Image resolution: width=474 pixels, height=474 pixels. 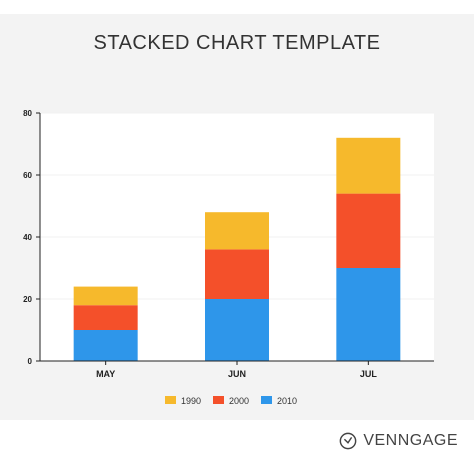 What do you see at coordinates (369, 374) in the screenshot?
I see `x-category-label: JUL` at bounding box center [369, 374].